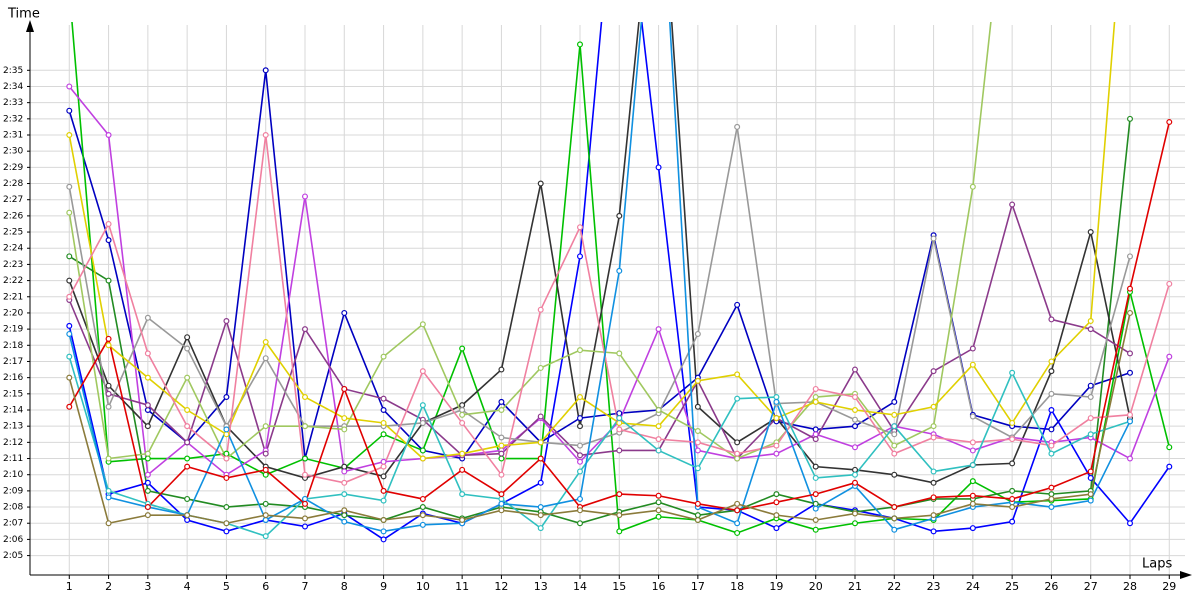 The height and width of the screenshot is (600, 1200). What do you see at coordinates (13, 411) in the screenshot?
I see `y-tick-label: 2:14` at bounding box center [13, 411].